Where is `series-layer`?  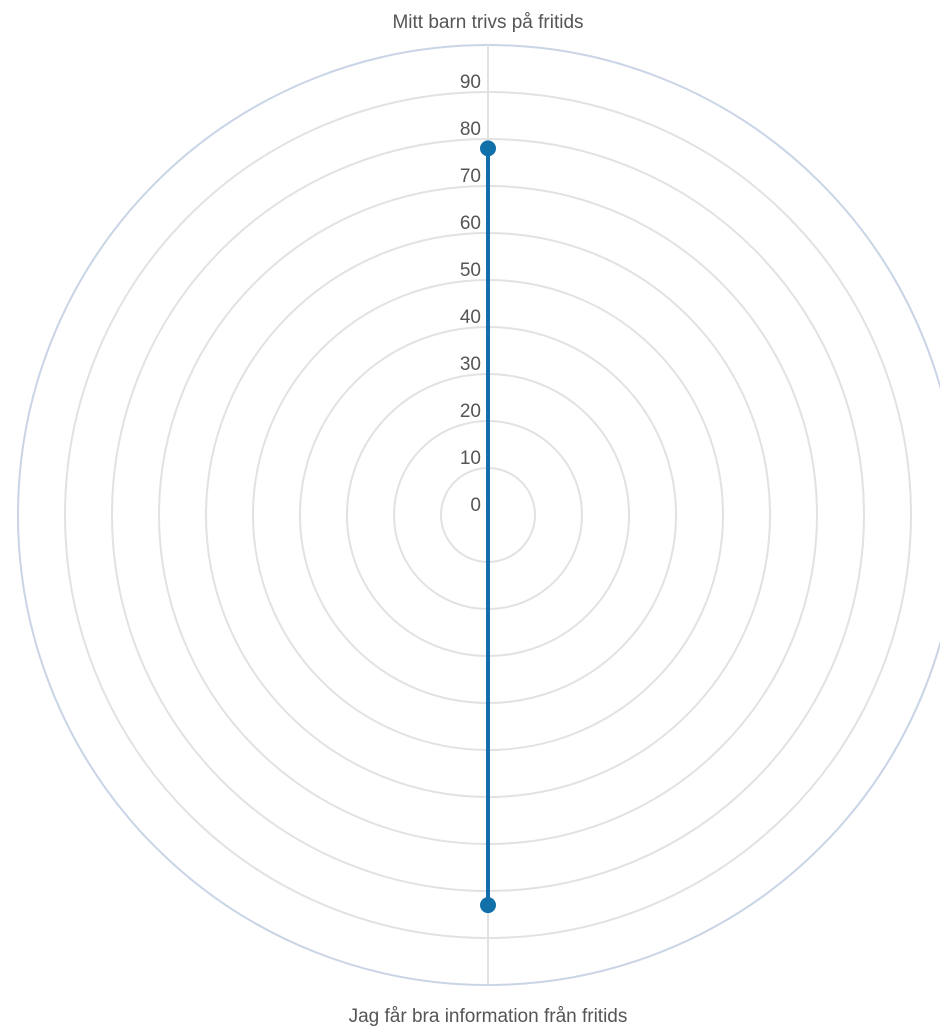 series-layer is located at coordinates (488, 527).